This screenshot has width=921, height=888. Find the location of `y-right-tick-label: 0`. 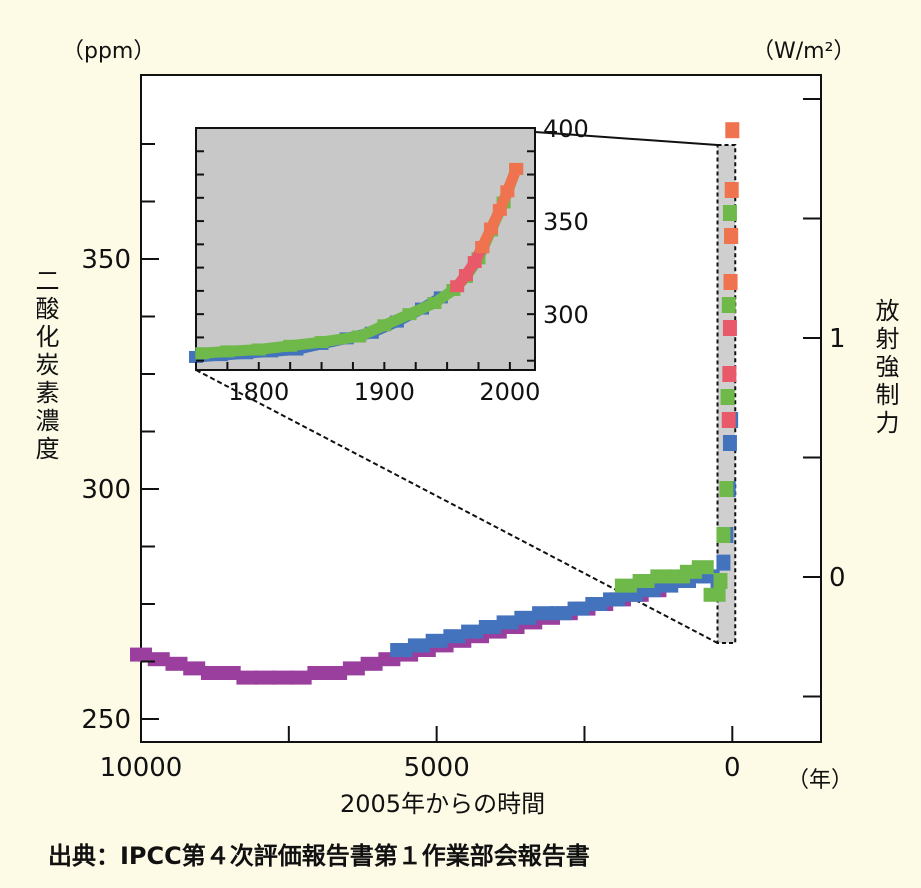

y-right-tick-label: 0 is located at coordinates (837, 578).